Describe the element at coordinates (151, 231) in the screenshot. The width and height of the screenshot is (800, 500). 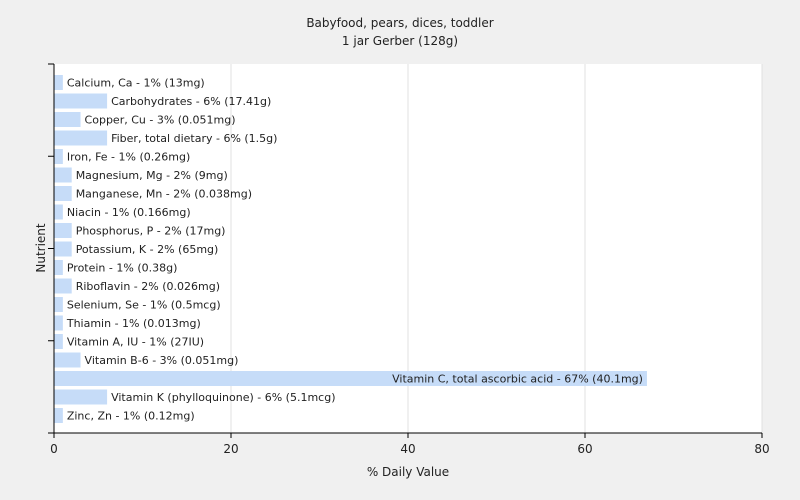
I see `bar-label: Phosphorus, P - 2% (17mg)` at that location.